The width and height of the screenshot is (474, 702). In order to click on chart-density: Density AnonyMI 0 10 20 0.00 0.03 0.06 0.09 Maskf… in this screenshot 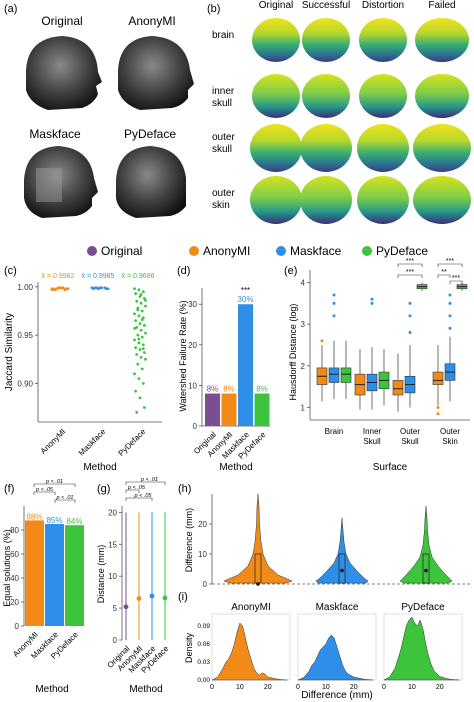, I will do `click(323, 651)`.